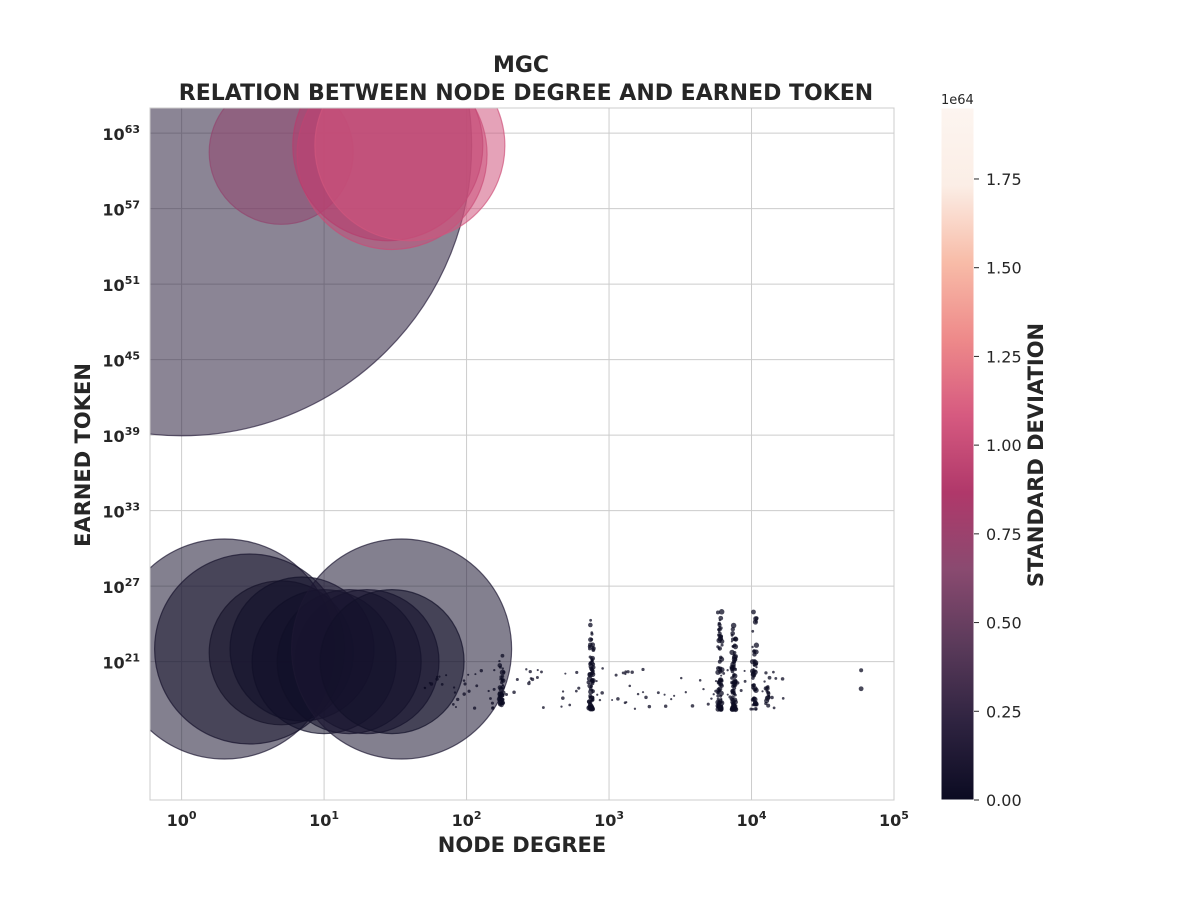 The height and width of the screenshot is (900, 1200). What do you see at coordinates (121, 360) in the screenshot?
I see `y-tick-label-4: 1045` at bounding box center [121, 360].